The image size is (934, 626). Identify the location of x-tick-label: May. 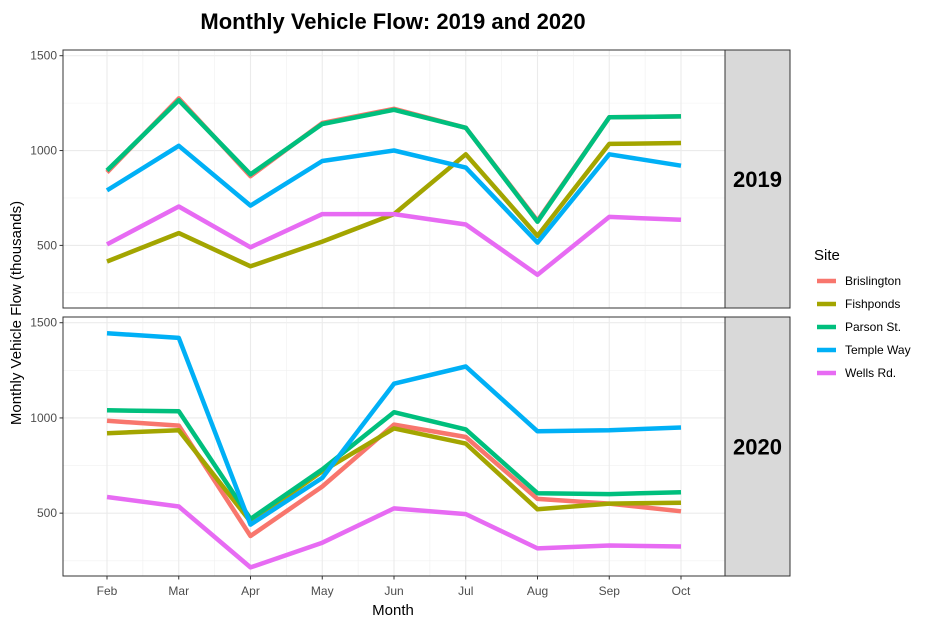
(322, 591).